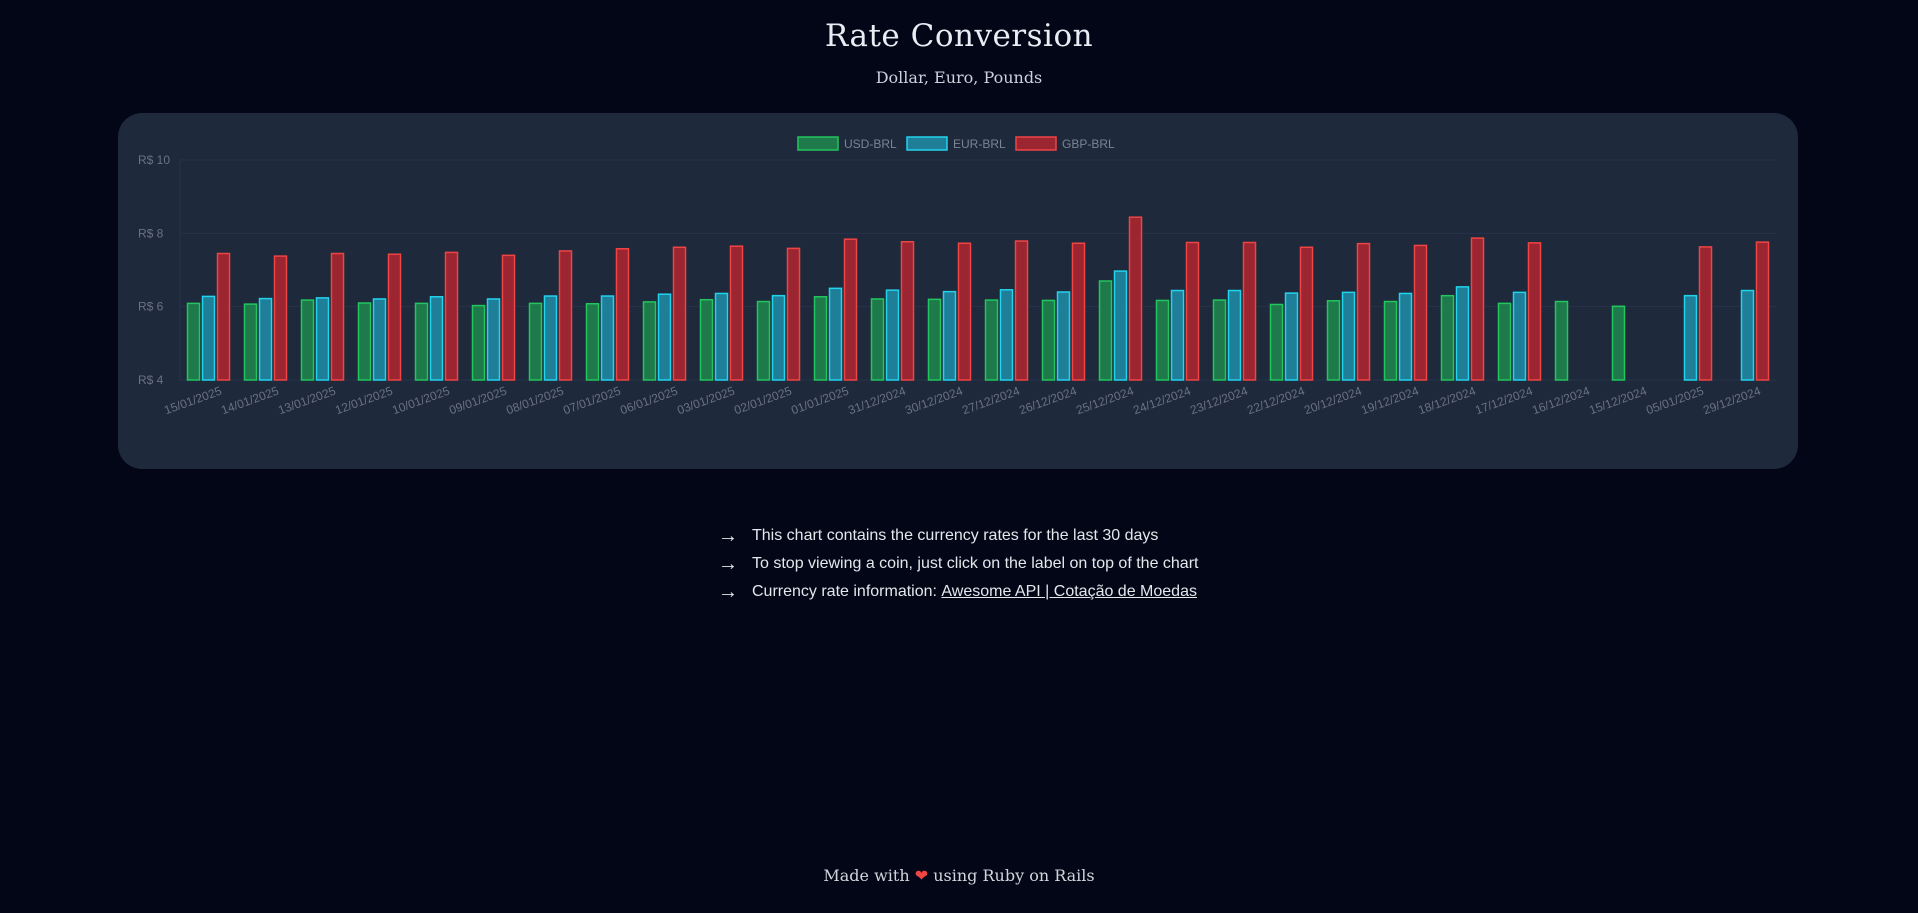 This screenshot has width=1918, height=913. What do you see at coordinates (869, 875) in the screenshot?
I see `footer-text-before: Made with` at bounding box center [869, 875].